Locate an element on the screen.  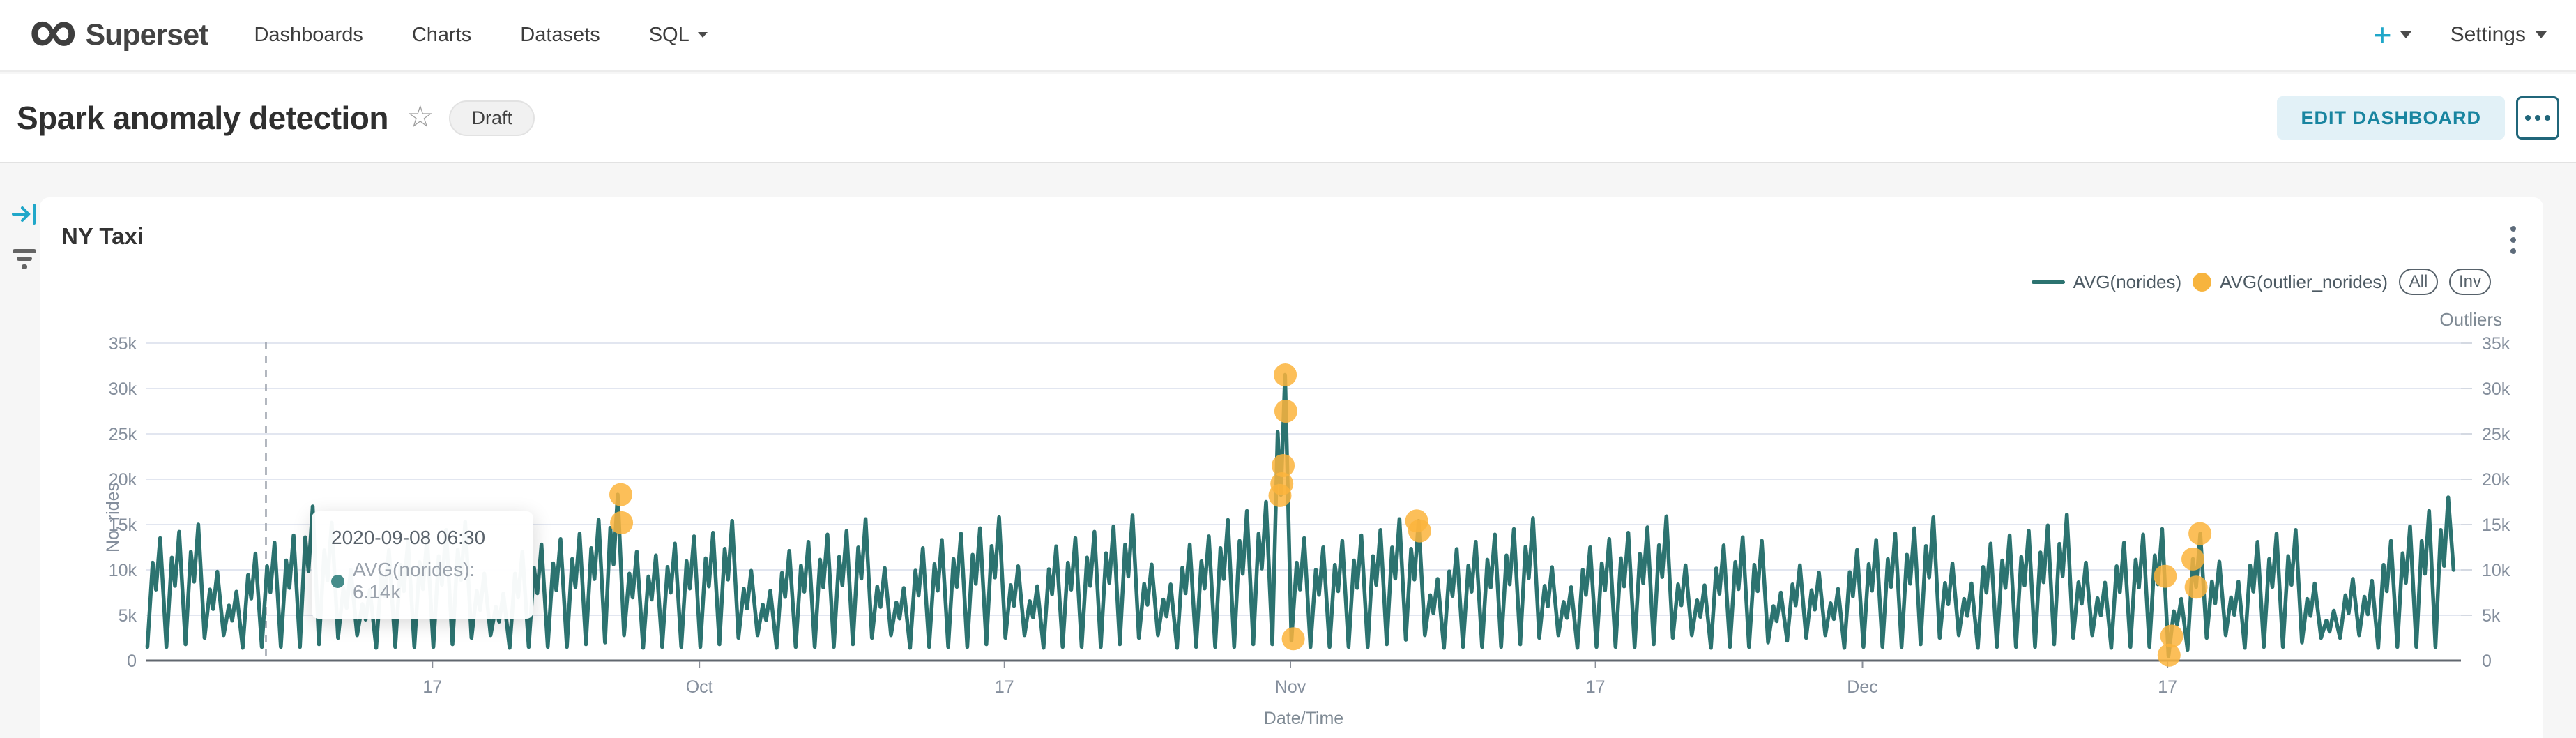
dot-swatch-icon is located at coordinates (2202, 282).